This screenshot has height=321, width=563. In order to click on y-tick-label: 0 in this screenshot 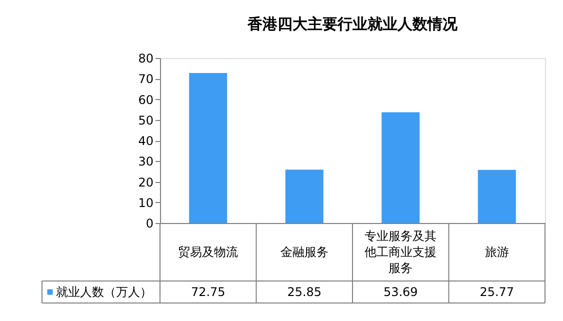, I will do `click(150, 223)`.